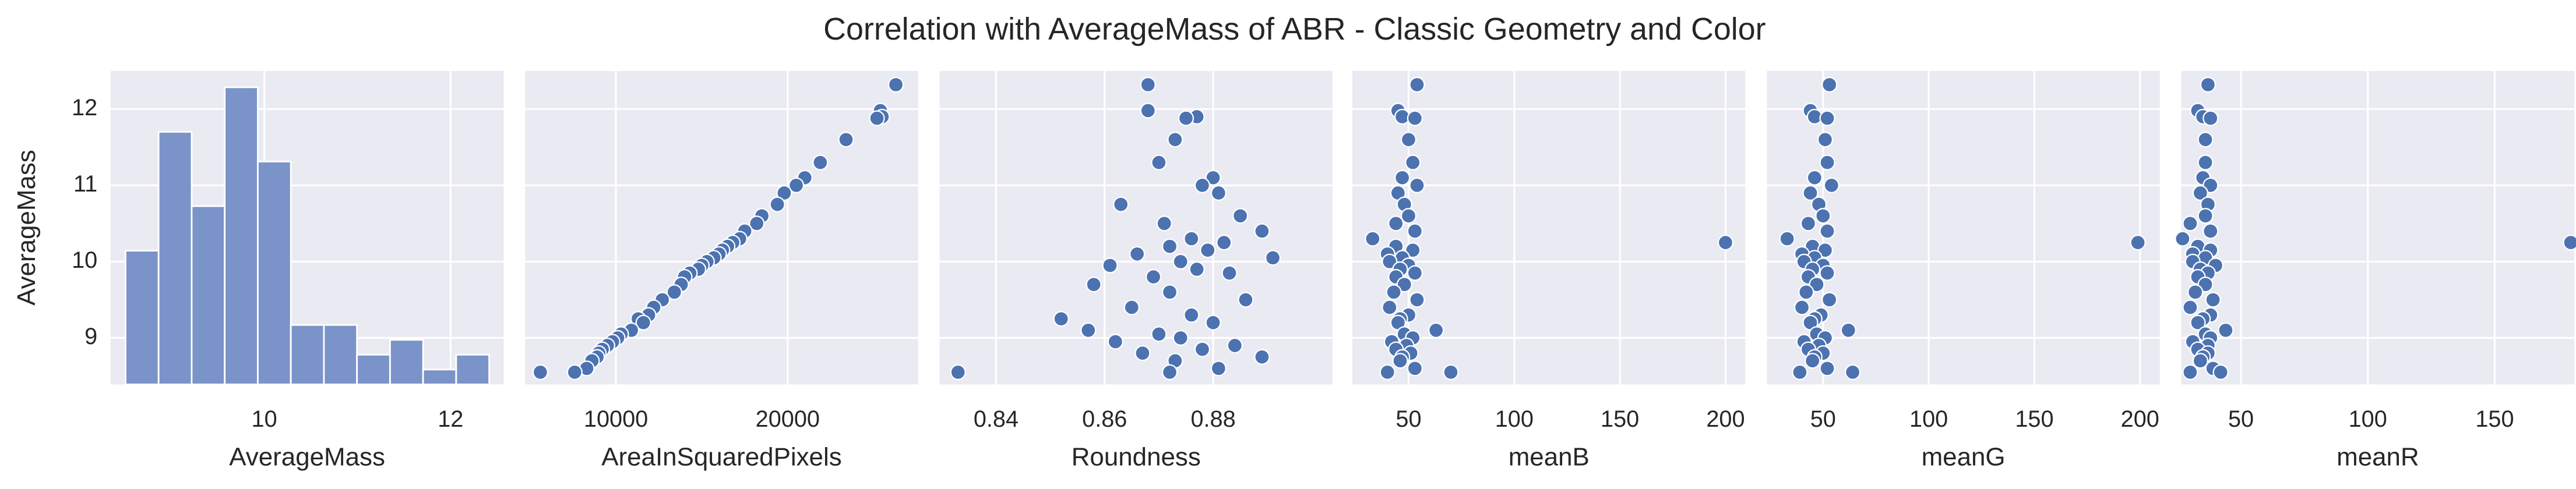  What do you see at coordinates (1964, 457) in the screenshot?
I see `x-axis-label: meanG` at bounding box center [1964, 457].